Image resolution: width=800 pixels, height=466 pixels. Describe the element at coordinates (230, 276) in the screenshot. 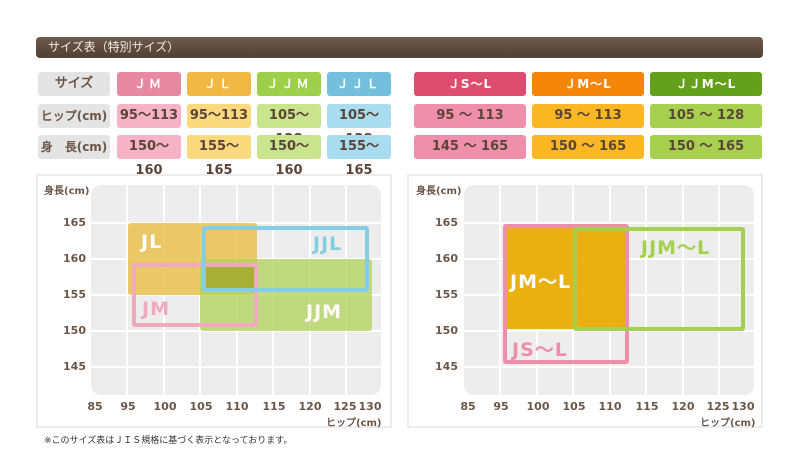

I see `region-overlap` at that location.